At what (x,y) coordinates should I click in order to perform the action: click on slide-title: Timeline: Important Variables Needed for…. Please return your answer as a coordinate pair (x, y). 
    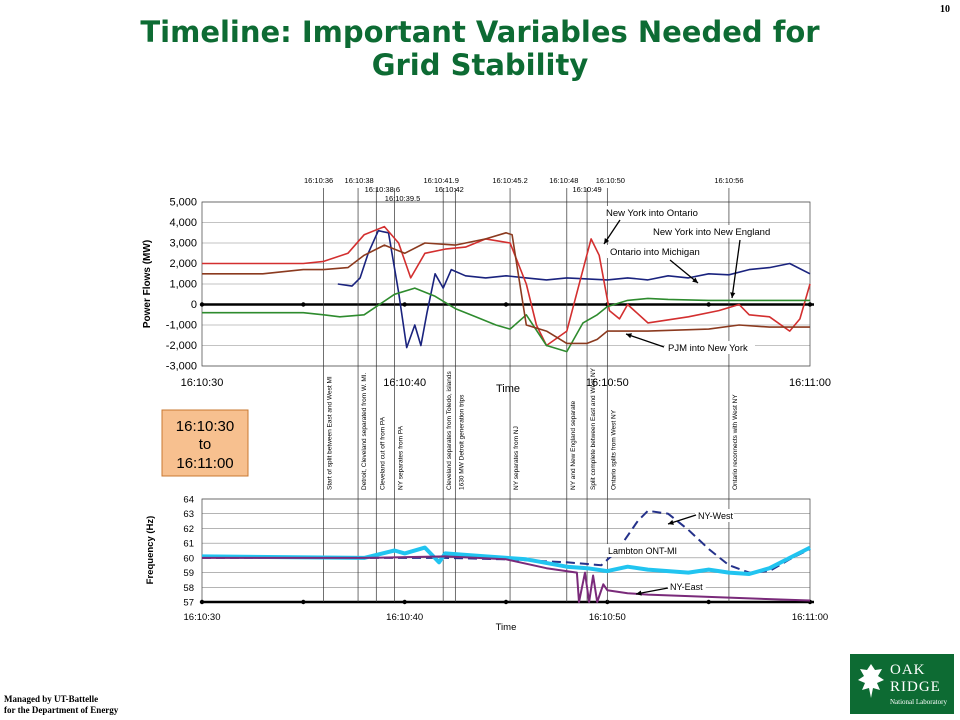
    Looking at the image, I should click on (480, 49).